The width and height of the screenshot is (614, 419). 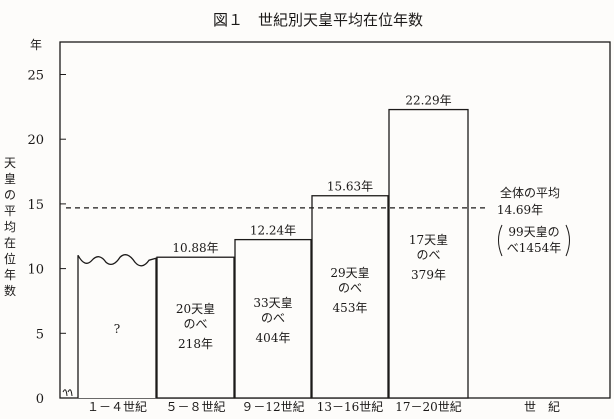 I want to click on bar-note-line: 404年, so click(x=273, y=338).